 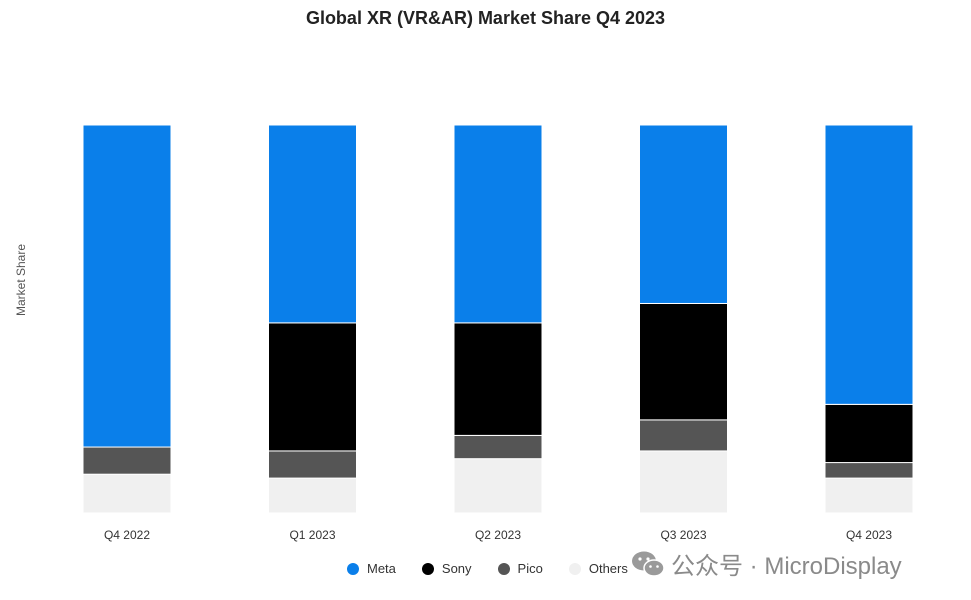 I want to click on bar-meta-q2-2023, so click(x=498, y=224).